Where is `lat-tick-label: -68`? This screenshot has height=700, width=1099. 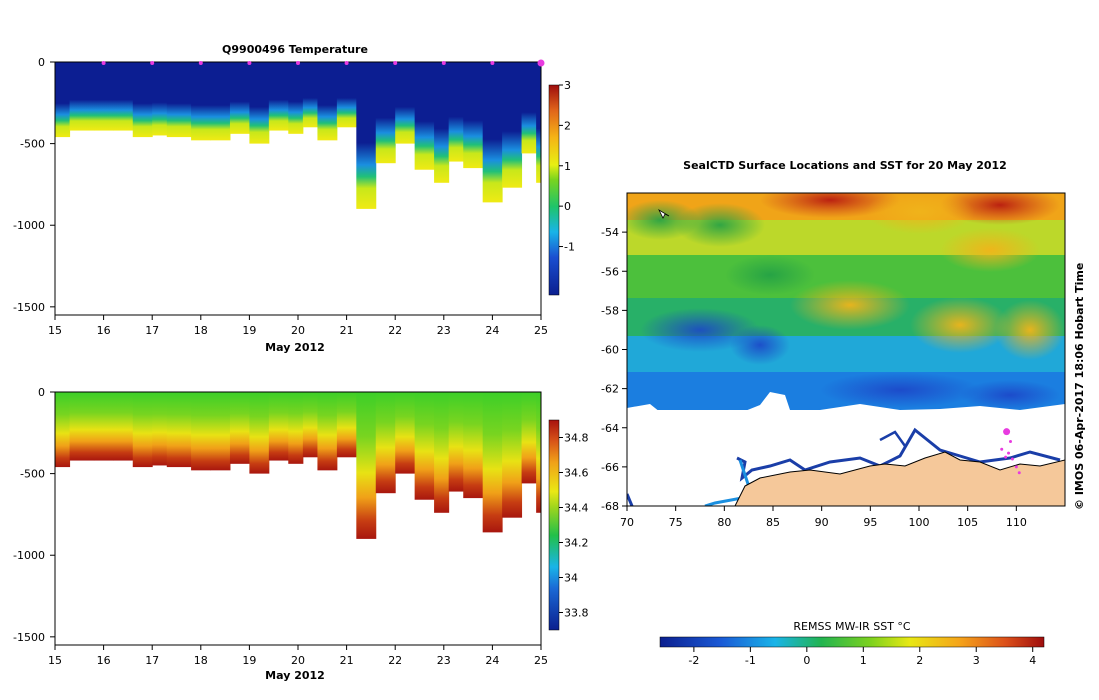 lat-tick-label: -68 is located at coordinates (610, 506).